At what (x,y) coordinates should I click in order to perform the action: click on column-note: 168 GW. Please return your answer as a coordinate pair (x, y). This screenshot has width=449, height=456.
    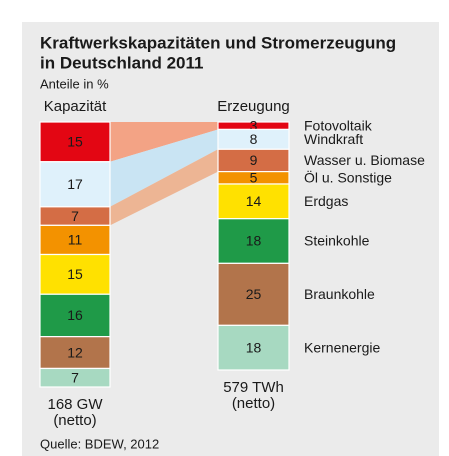
    Looking at the image, I should click on (75, 404).